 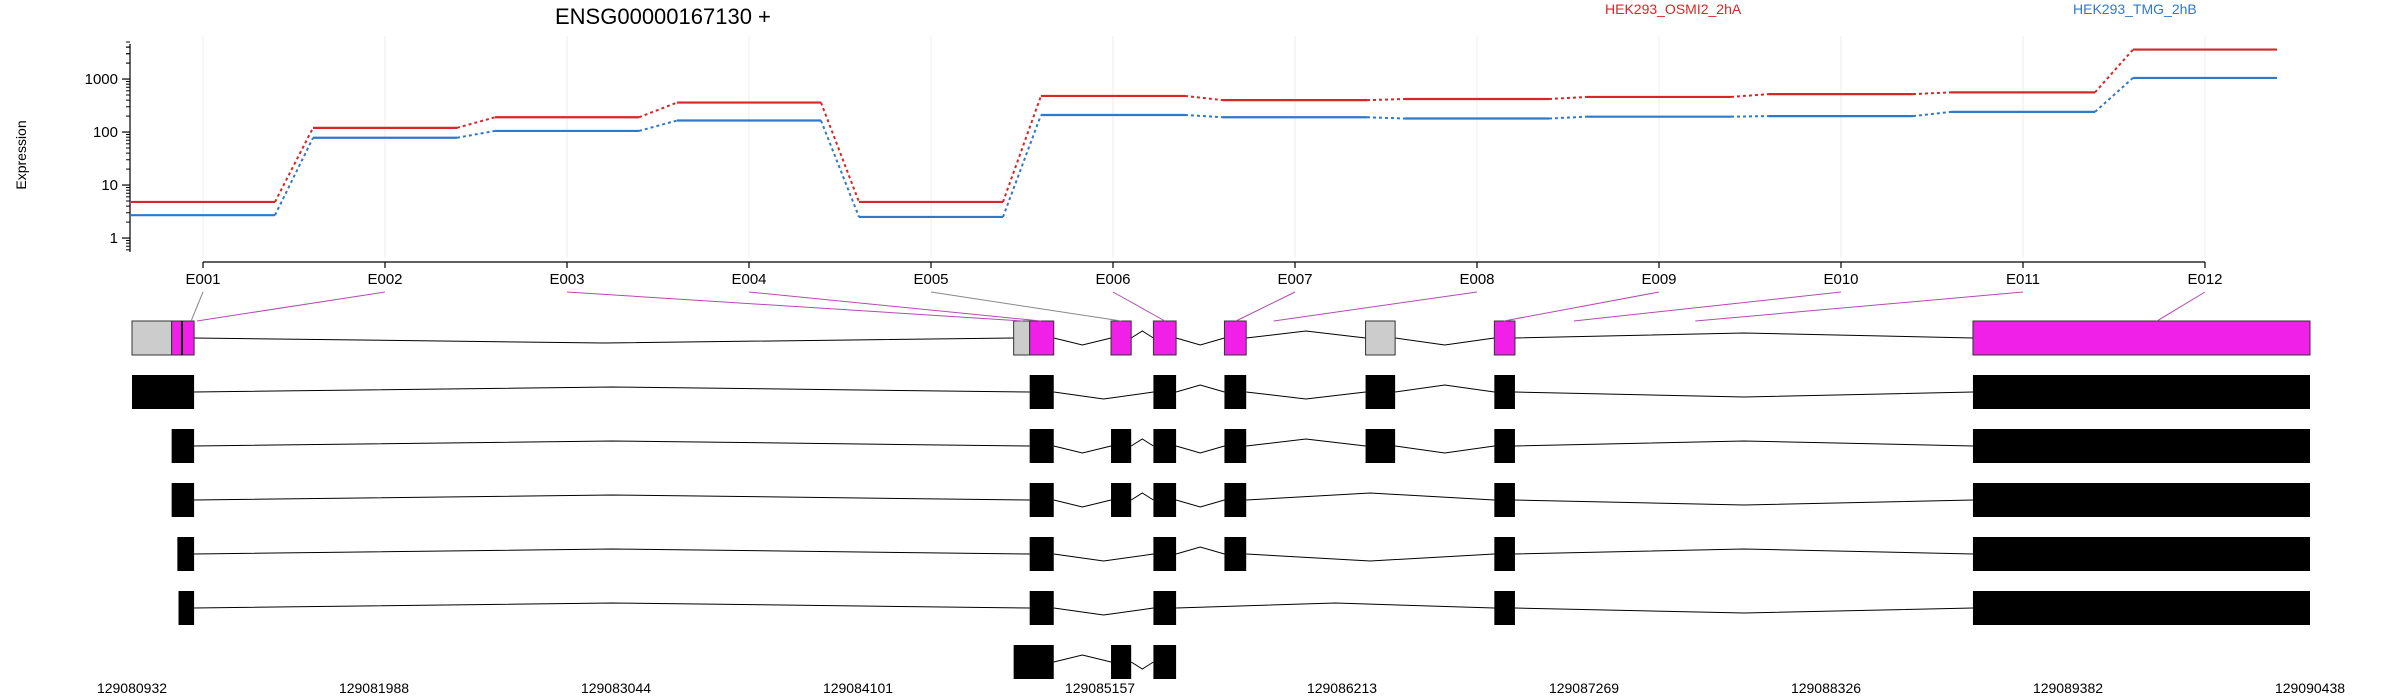 What do you see at coordinates (1826, 688) in the screenshot?
I see `coordinate-label: 129088326` at bounding box center [1826, 688].